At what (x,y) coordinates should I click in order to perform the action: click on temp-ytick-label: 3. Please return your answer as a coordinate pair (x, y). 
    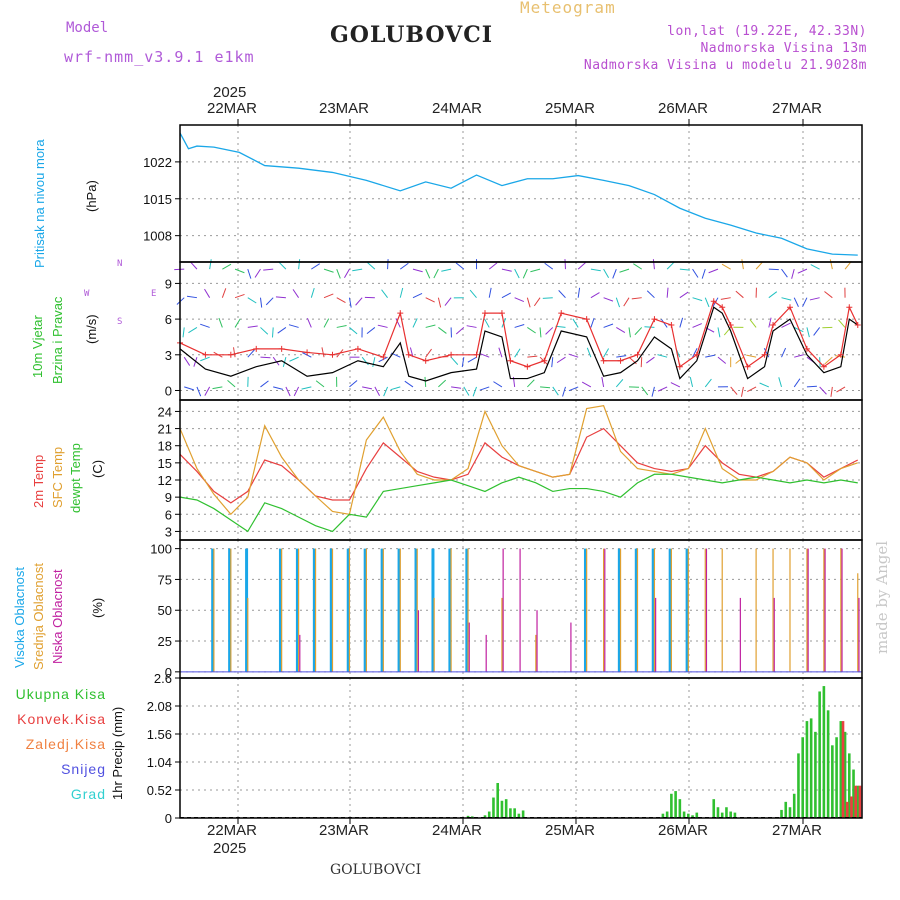
    Looking at the image, I should click on (168, 531).